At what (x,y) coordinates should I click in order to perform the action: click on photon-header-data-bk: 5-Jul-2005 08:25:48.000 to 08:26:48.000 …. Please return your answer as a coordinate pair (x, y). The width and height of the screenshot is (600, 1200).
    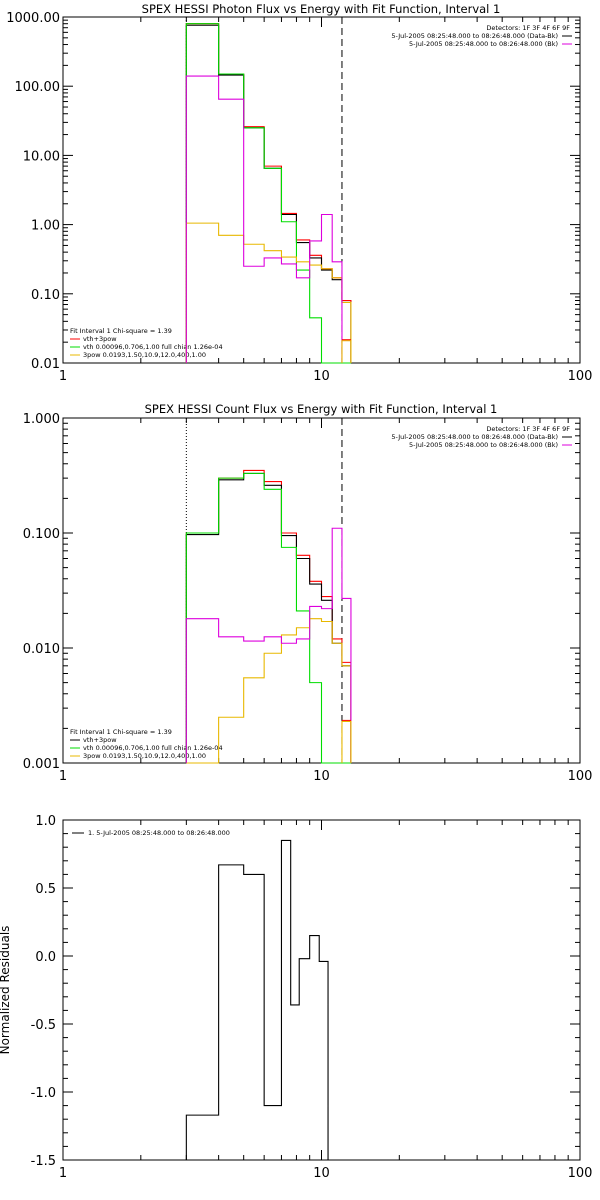
    Looking at the image, I should click on (474, 36).